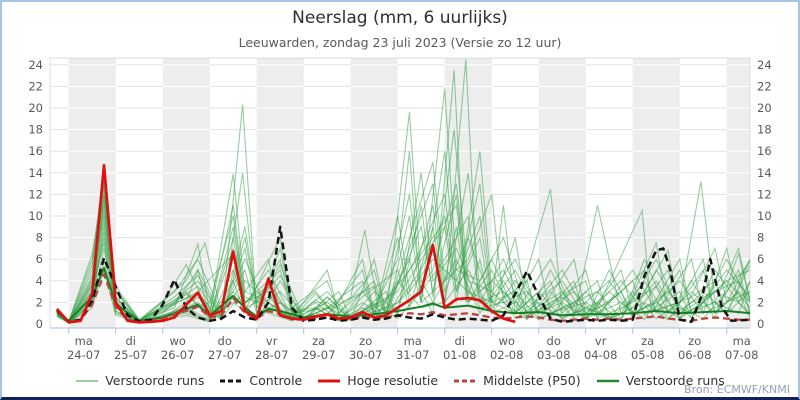  I want to click on x-day-date: 24-07, so click(83, 355).